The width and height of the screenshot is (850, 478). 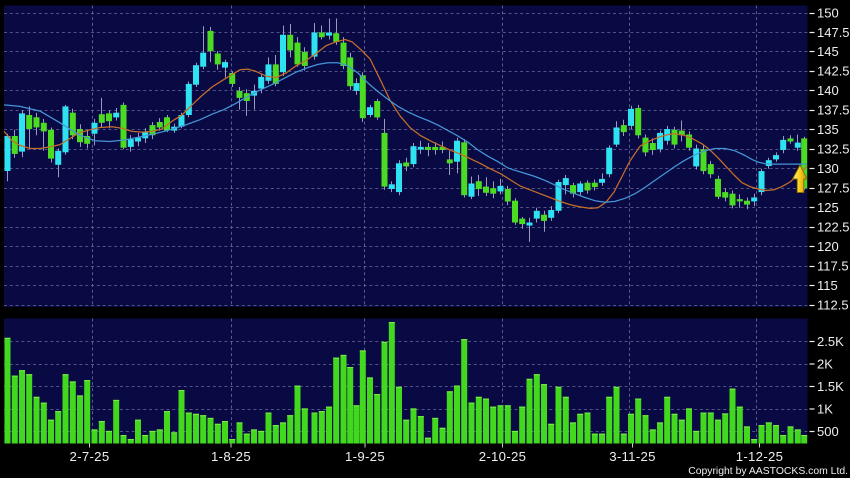 I want to click on svg-text: 500, so click(x=828, y=431).